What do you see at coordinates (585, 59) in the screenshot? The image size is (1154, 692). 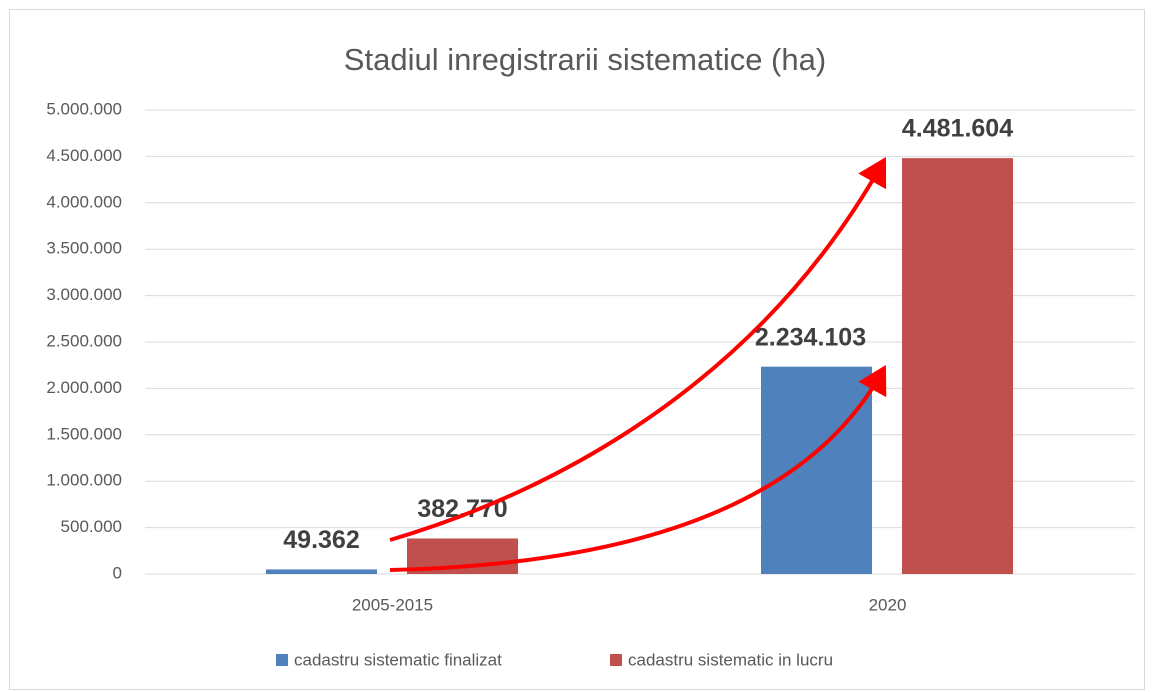 I see `chart-title: Stadiul inregistrarii sistematice (ha)` at bounding box center [585, 59].